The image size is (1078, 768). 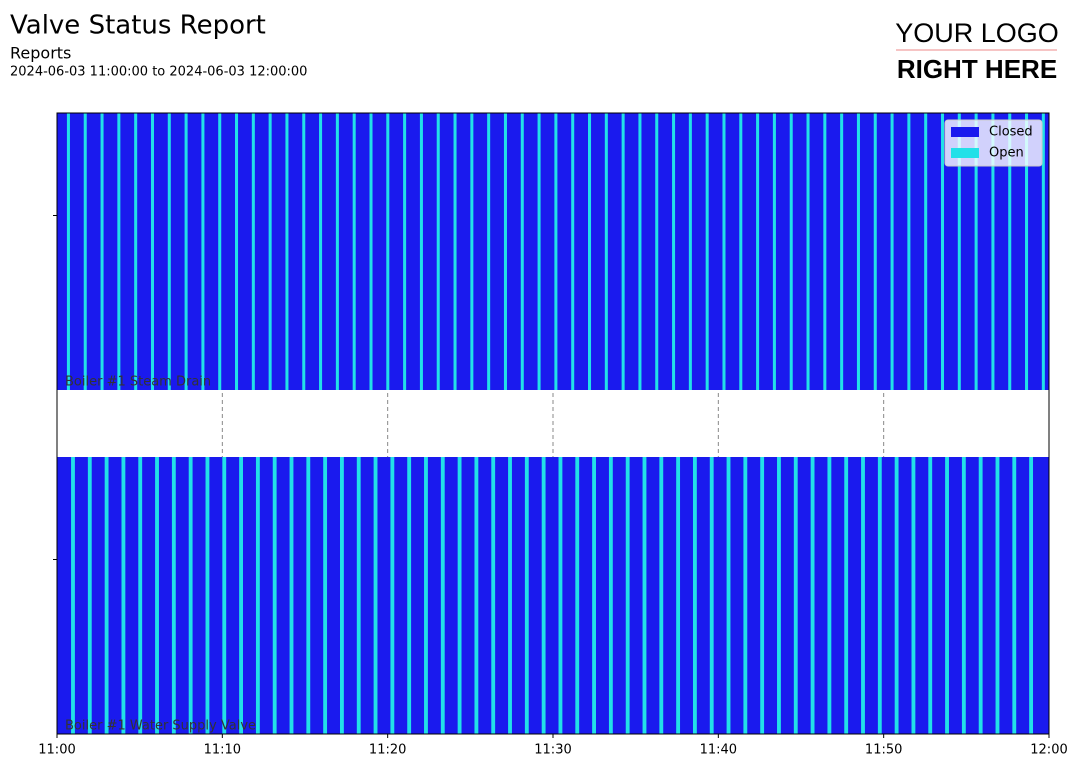 I want to click on row-label: Boiler #1 Steam Drain, so click(x=138, y=382).